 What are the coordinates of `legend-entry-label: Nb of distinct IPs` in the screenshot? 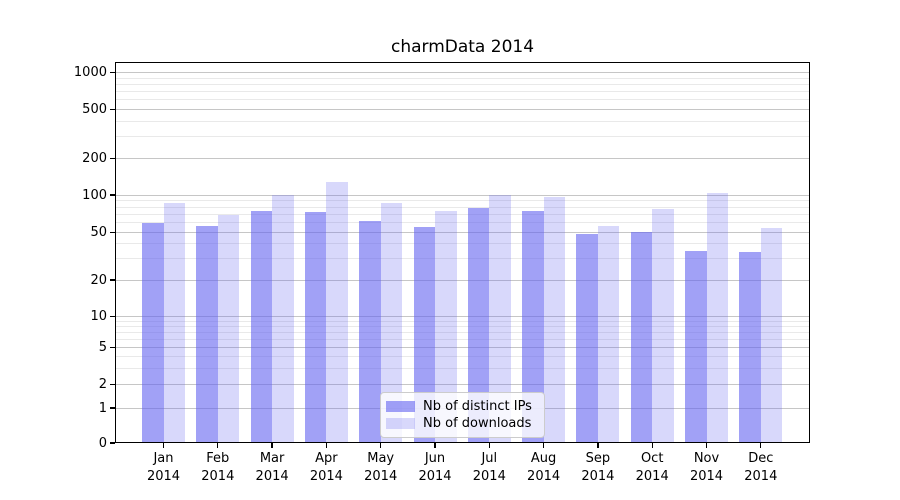 It's located at (477, 406).